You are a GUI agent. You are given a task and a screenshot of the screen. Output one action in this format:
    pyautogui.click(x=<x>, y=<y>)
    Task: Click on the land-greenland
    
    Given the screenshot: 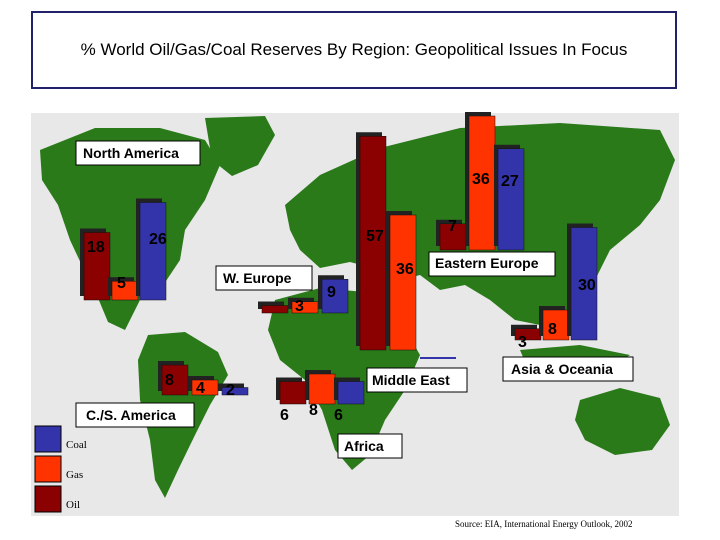 What is the action you would take?
    pyautogui.click(x=240, y=146)
    